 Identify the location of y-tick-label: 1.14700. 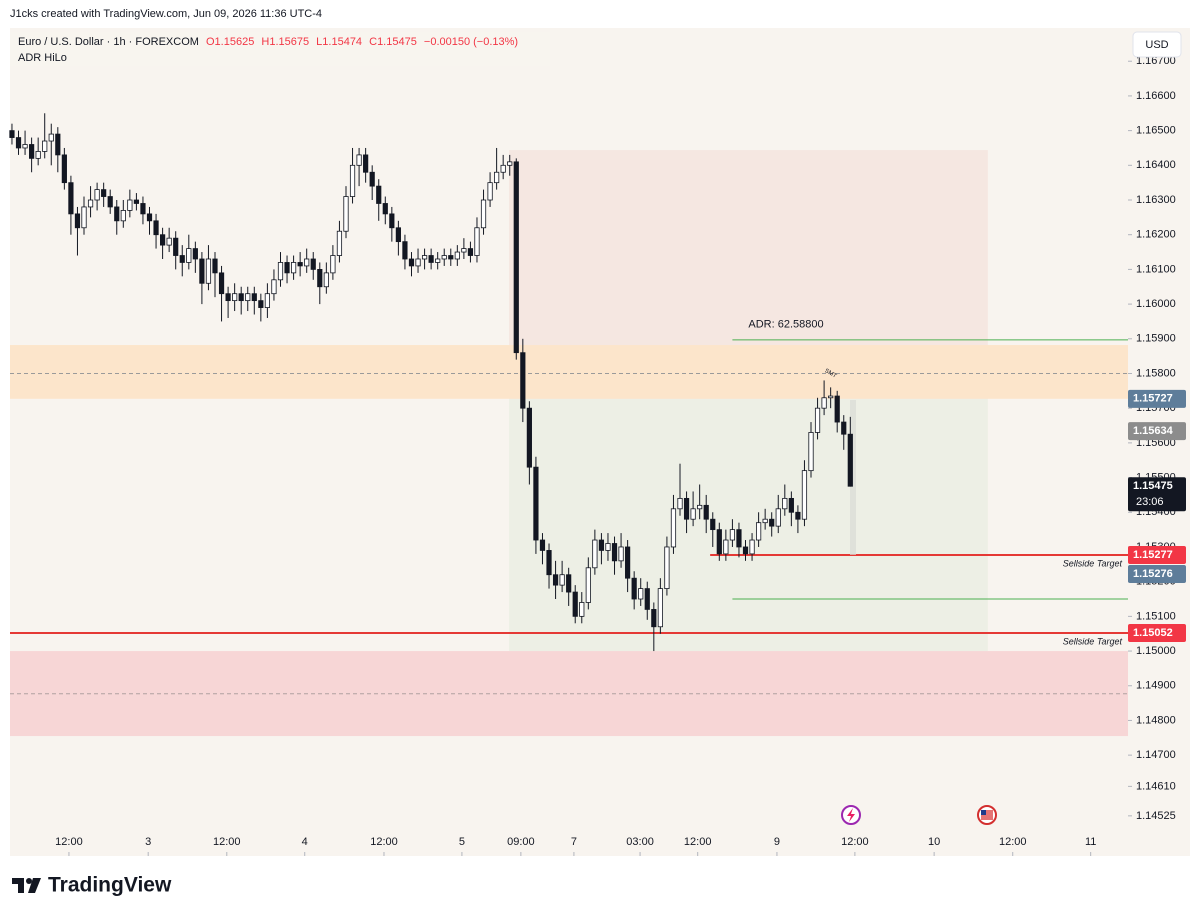
(1156, 755).